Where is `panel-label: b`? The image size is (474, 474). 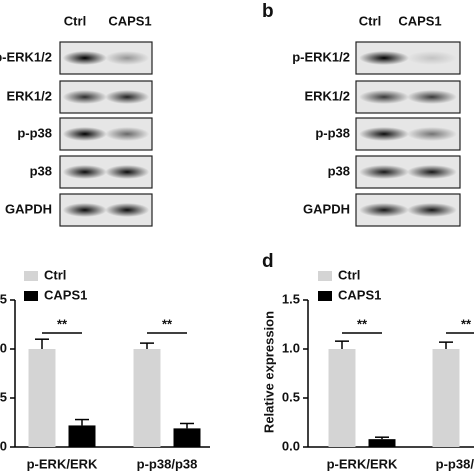 panel-label: b is located at coordinates (268, 11).